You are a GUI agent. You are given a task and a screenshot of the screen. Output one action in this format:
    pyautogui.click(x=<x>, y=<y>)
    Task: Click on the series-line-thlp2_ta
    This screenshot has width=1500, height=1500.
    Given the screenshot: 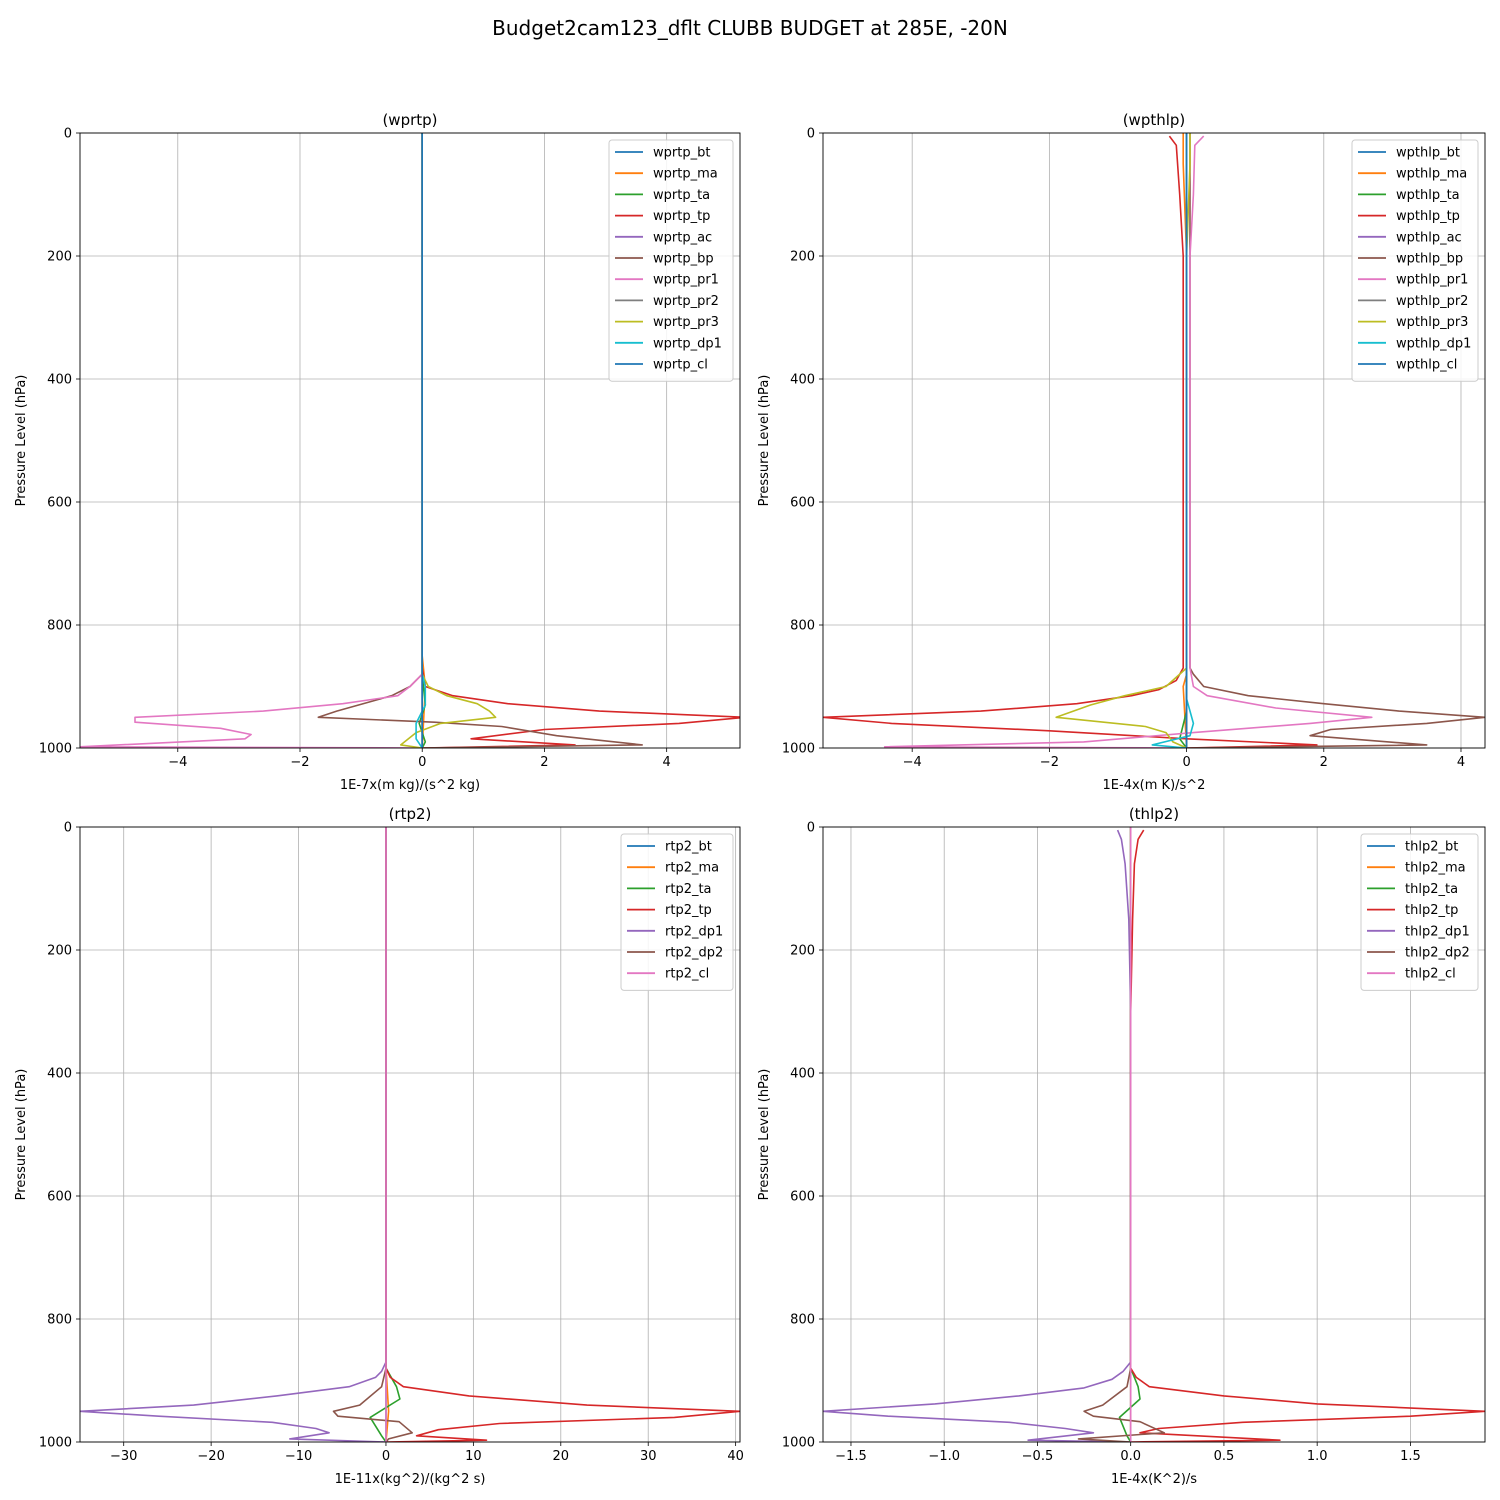 What is the action you would take?
    pyautogui.click(x=1129, y=1134)
    